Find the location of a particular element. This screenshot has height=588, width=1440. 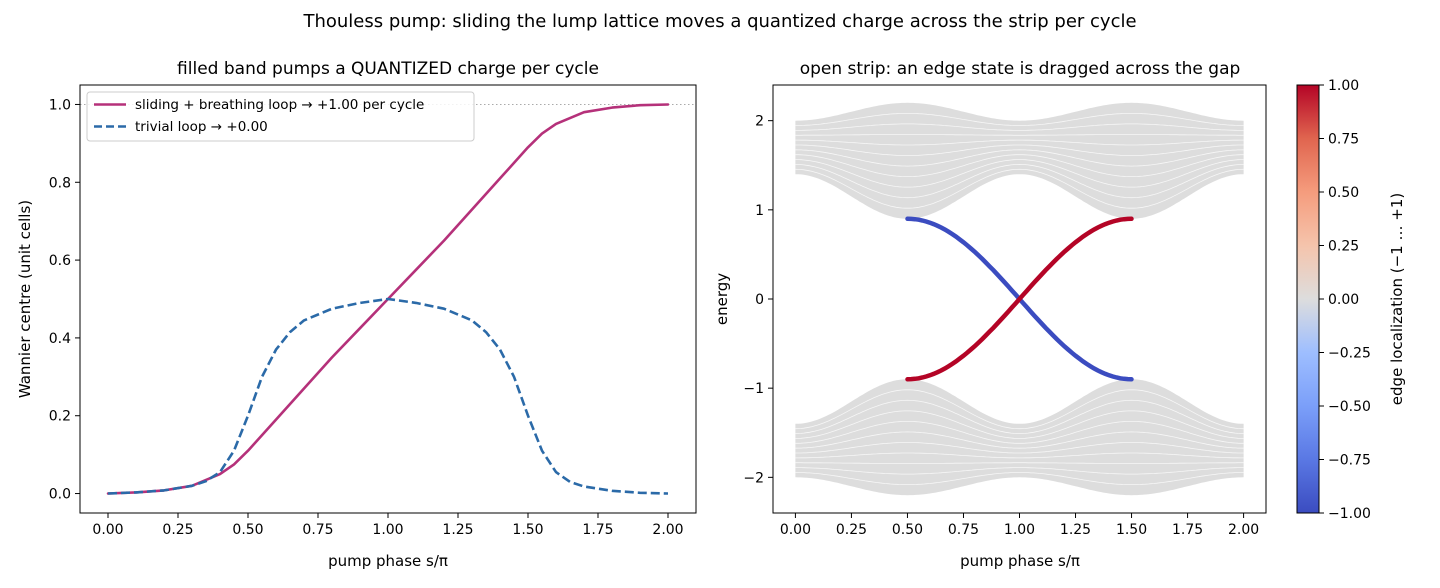

y-tick-label: 0 is located at coordinates (759, 300).